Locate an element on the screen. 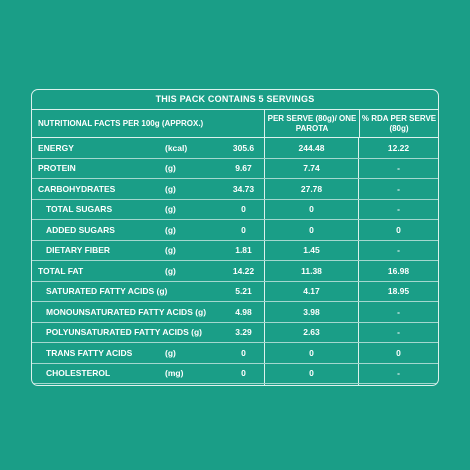 The width and height of the screenshot is (470, 470). nutrient-unit: (kcal) is located at coordinates (176, 147).